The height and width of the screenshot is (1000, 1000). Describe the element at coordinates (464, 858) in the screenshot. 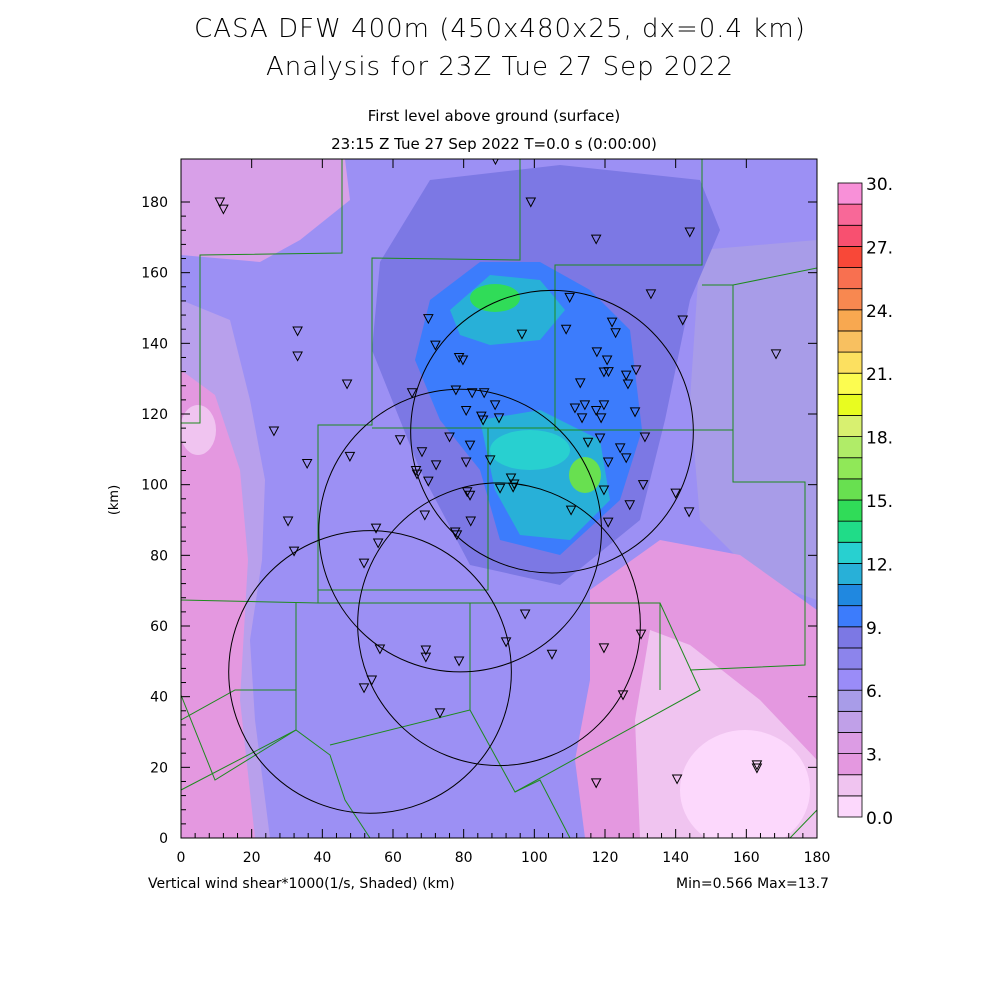

I see `x-tick-label: 80` at that location.